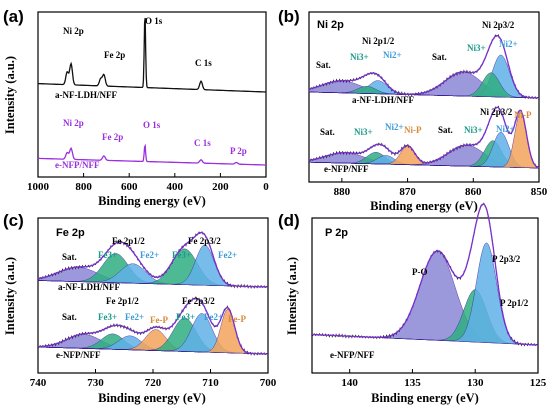  I want to click on b-ann-ni3-2: Ni3+, so click(476, 48).